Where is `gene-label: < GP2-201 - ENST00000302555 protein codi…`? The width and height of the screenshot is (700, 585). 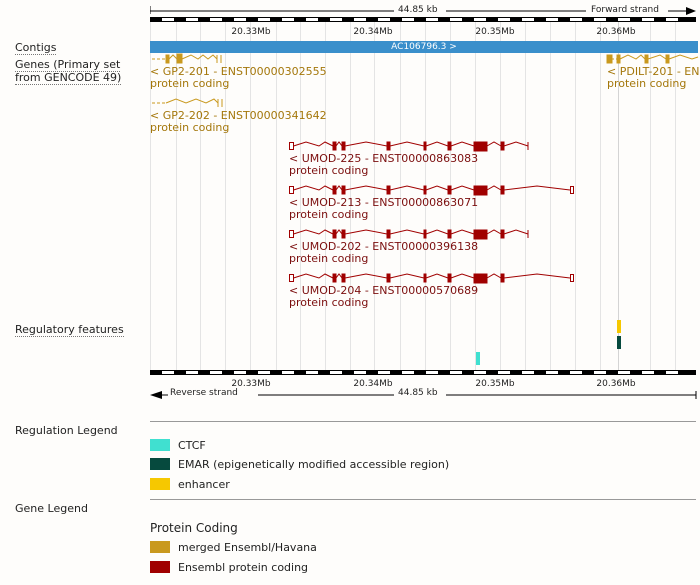 gene-label: < GP2-201 - ENST00000302555 protein codi… is located at coordinates (238, 77).